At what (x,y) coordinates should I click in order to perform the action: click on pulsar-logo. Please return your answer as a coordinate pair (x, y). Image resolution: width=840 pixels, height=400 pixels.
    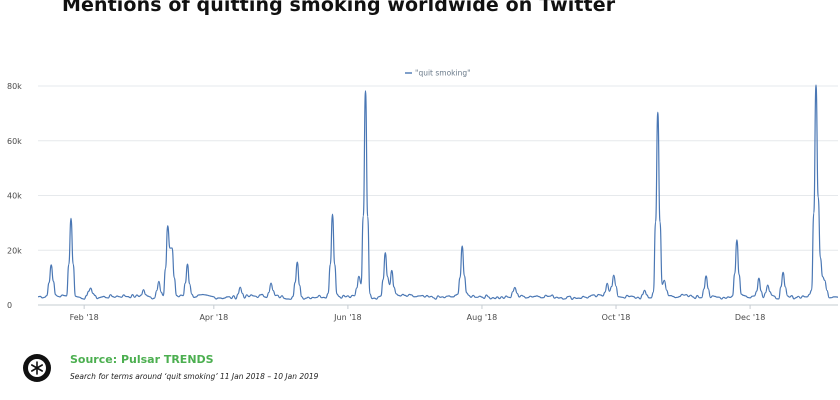
    Looking at the image, I should click on (37, 368).